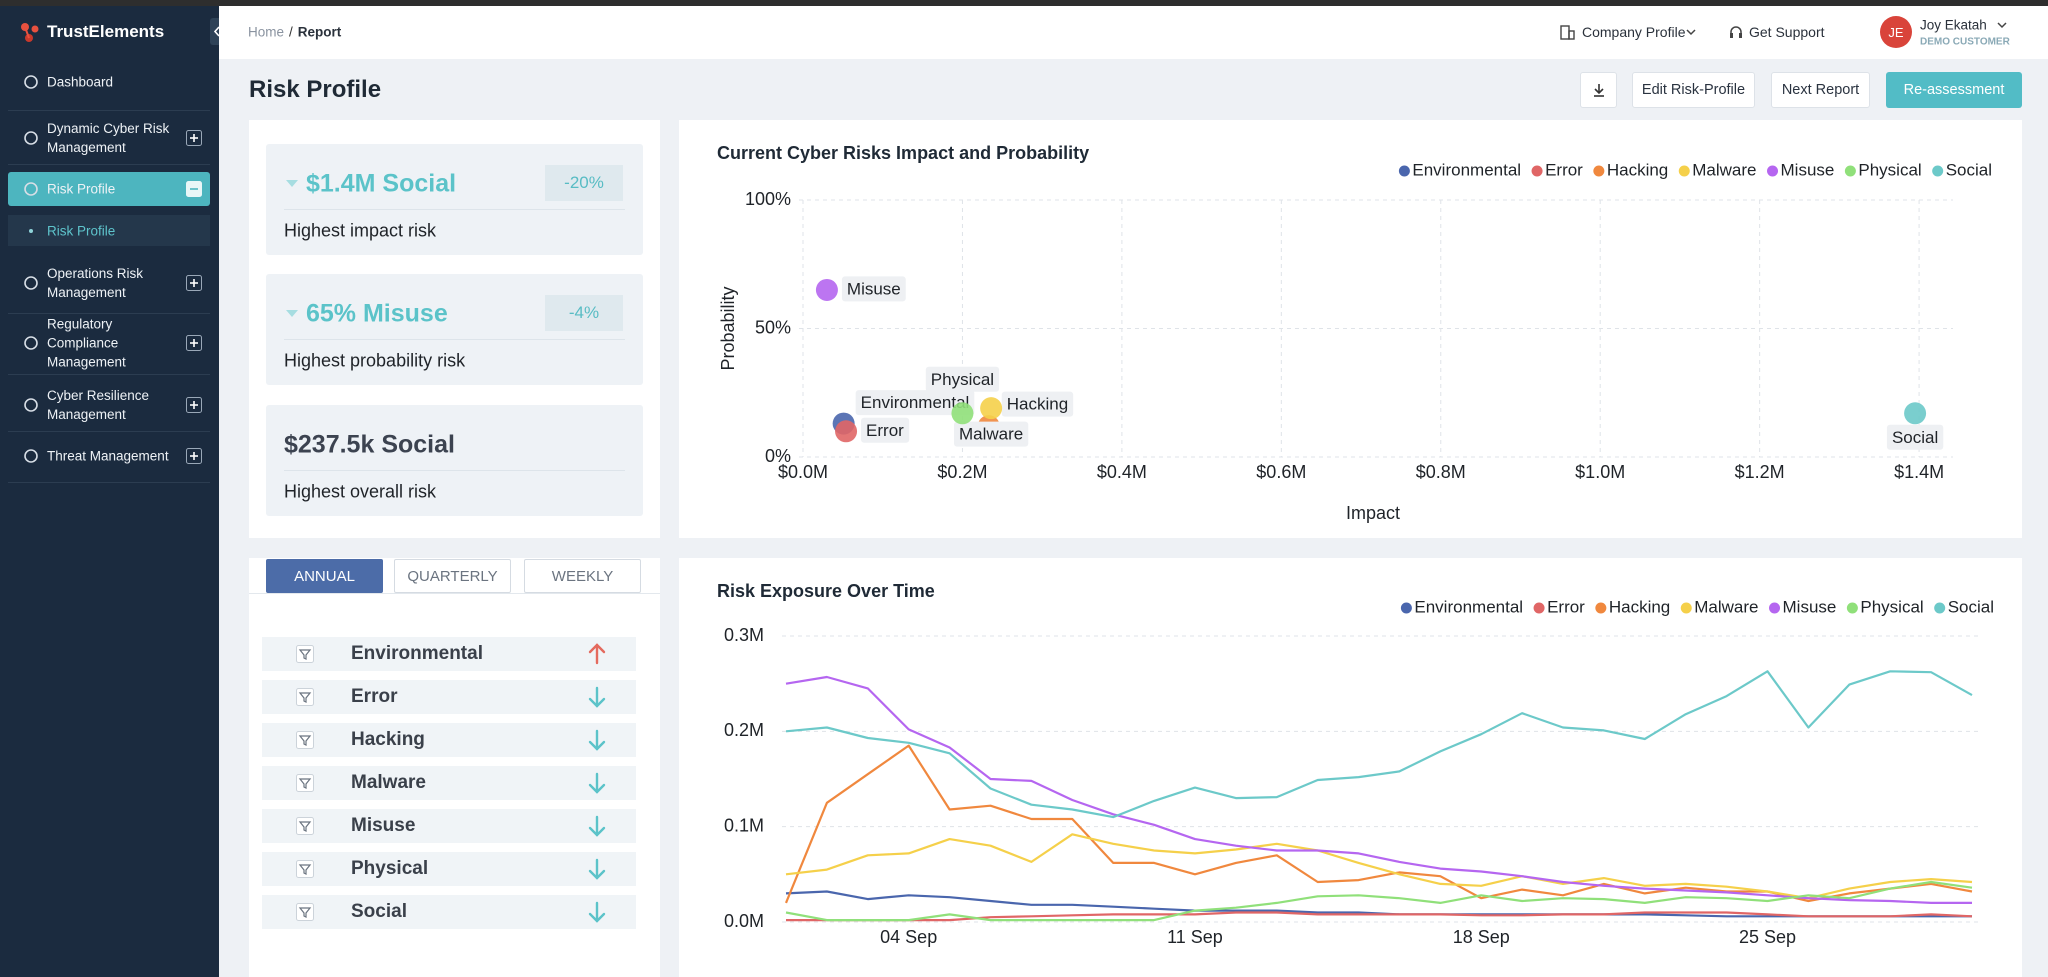 The width and height of the screenshot is (2048, 977). Describe the element at coordinates (377, 313) in the screenshot. I see `summary-headline: 65% Misuse` at that location.